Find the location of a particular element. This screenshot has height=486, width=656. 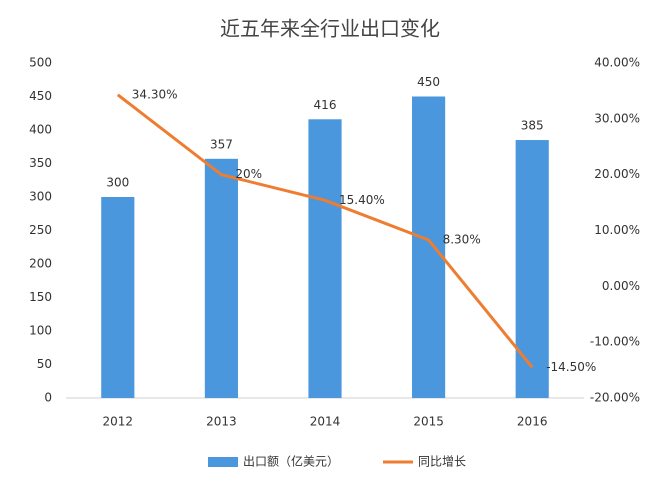

y-tick-label: 50 is located at coordinates (44, 364).